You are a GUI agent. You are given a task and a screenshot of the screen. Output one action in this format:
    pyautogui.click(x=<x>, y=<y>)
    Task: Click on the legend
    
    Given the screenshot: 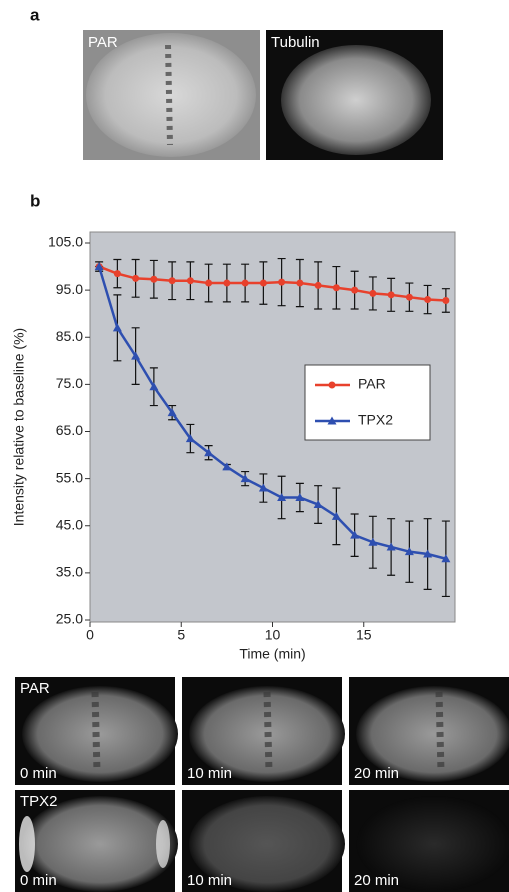 What is the action you would take?
    pyautogui.click(x=367, y=402)
    